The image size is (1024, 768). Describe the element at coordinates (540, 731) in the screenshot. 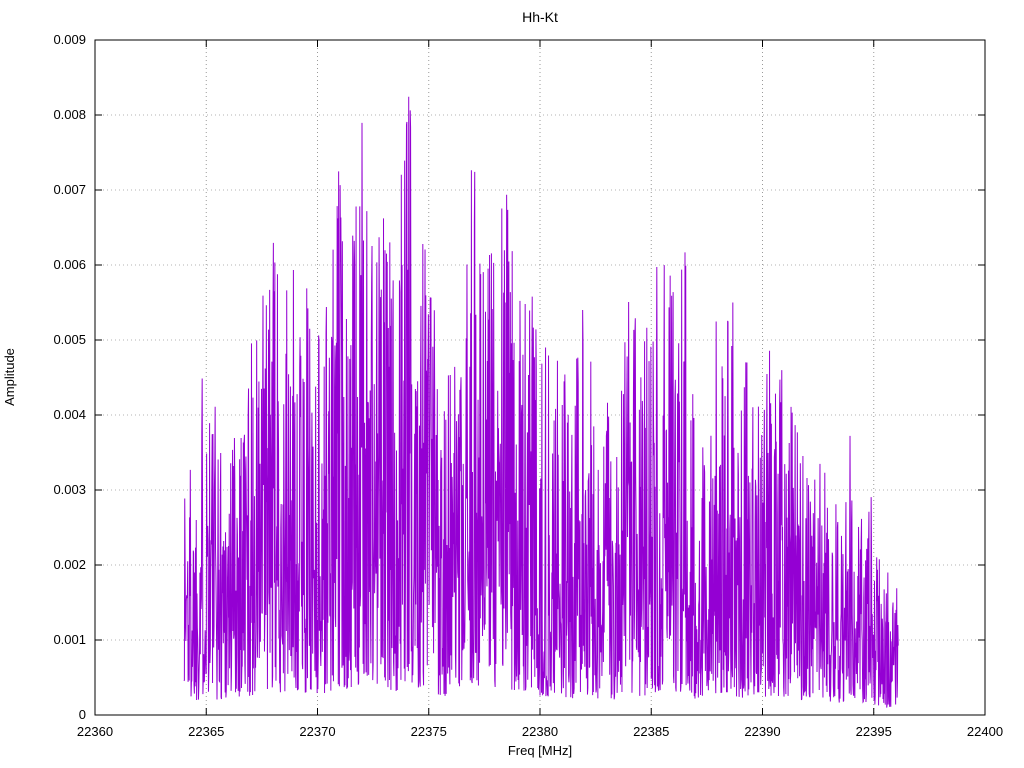

I see `x-tick-label: 22380` at that location.